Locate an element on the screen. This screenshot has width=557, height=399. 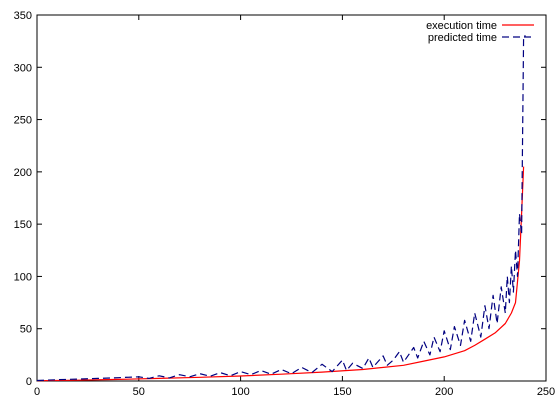
y-tick-label: 0 is located at coordinates (29, 382).